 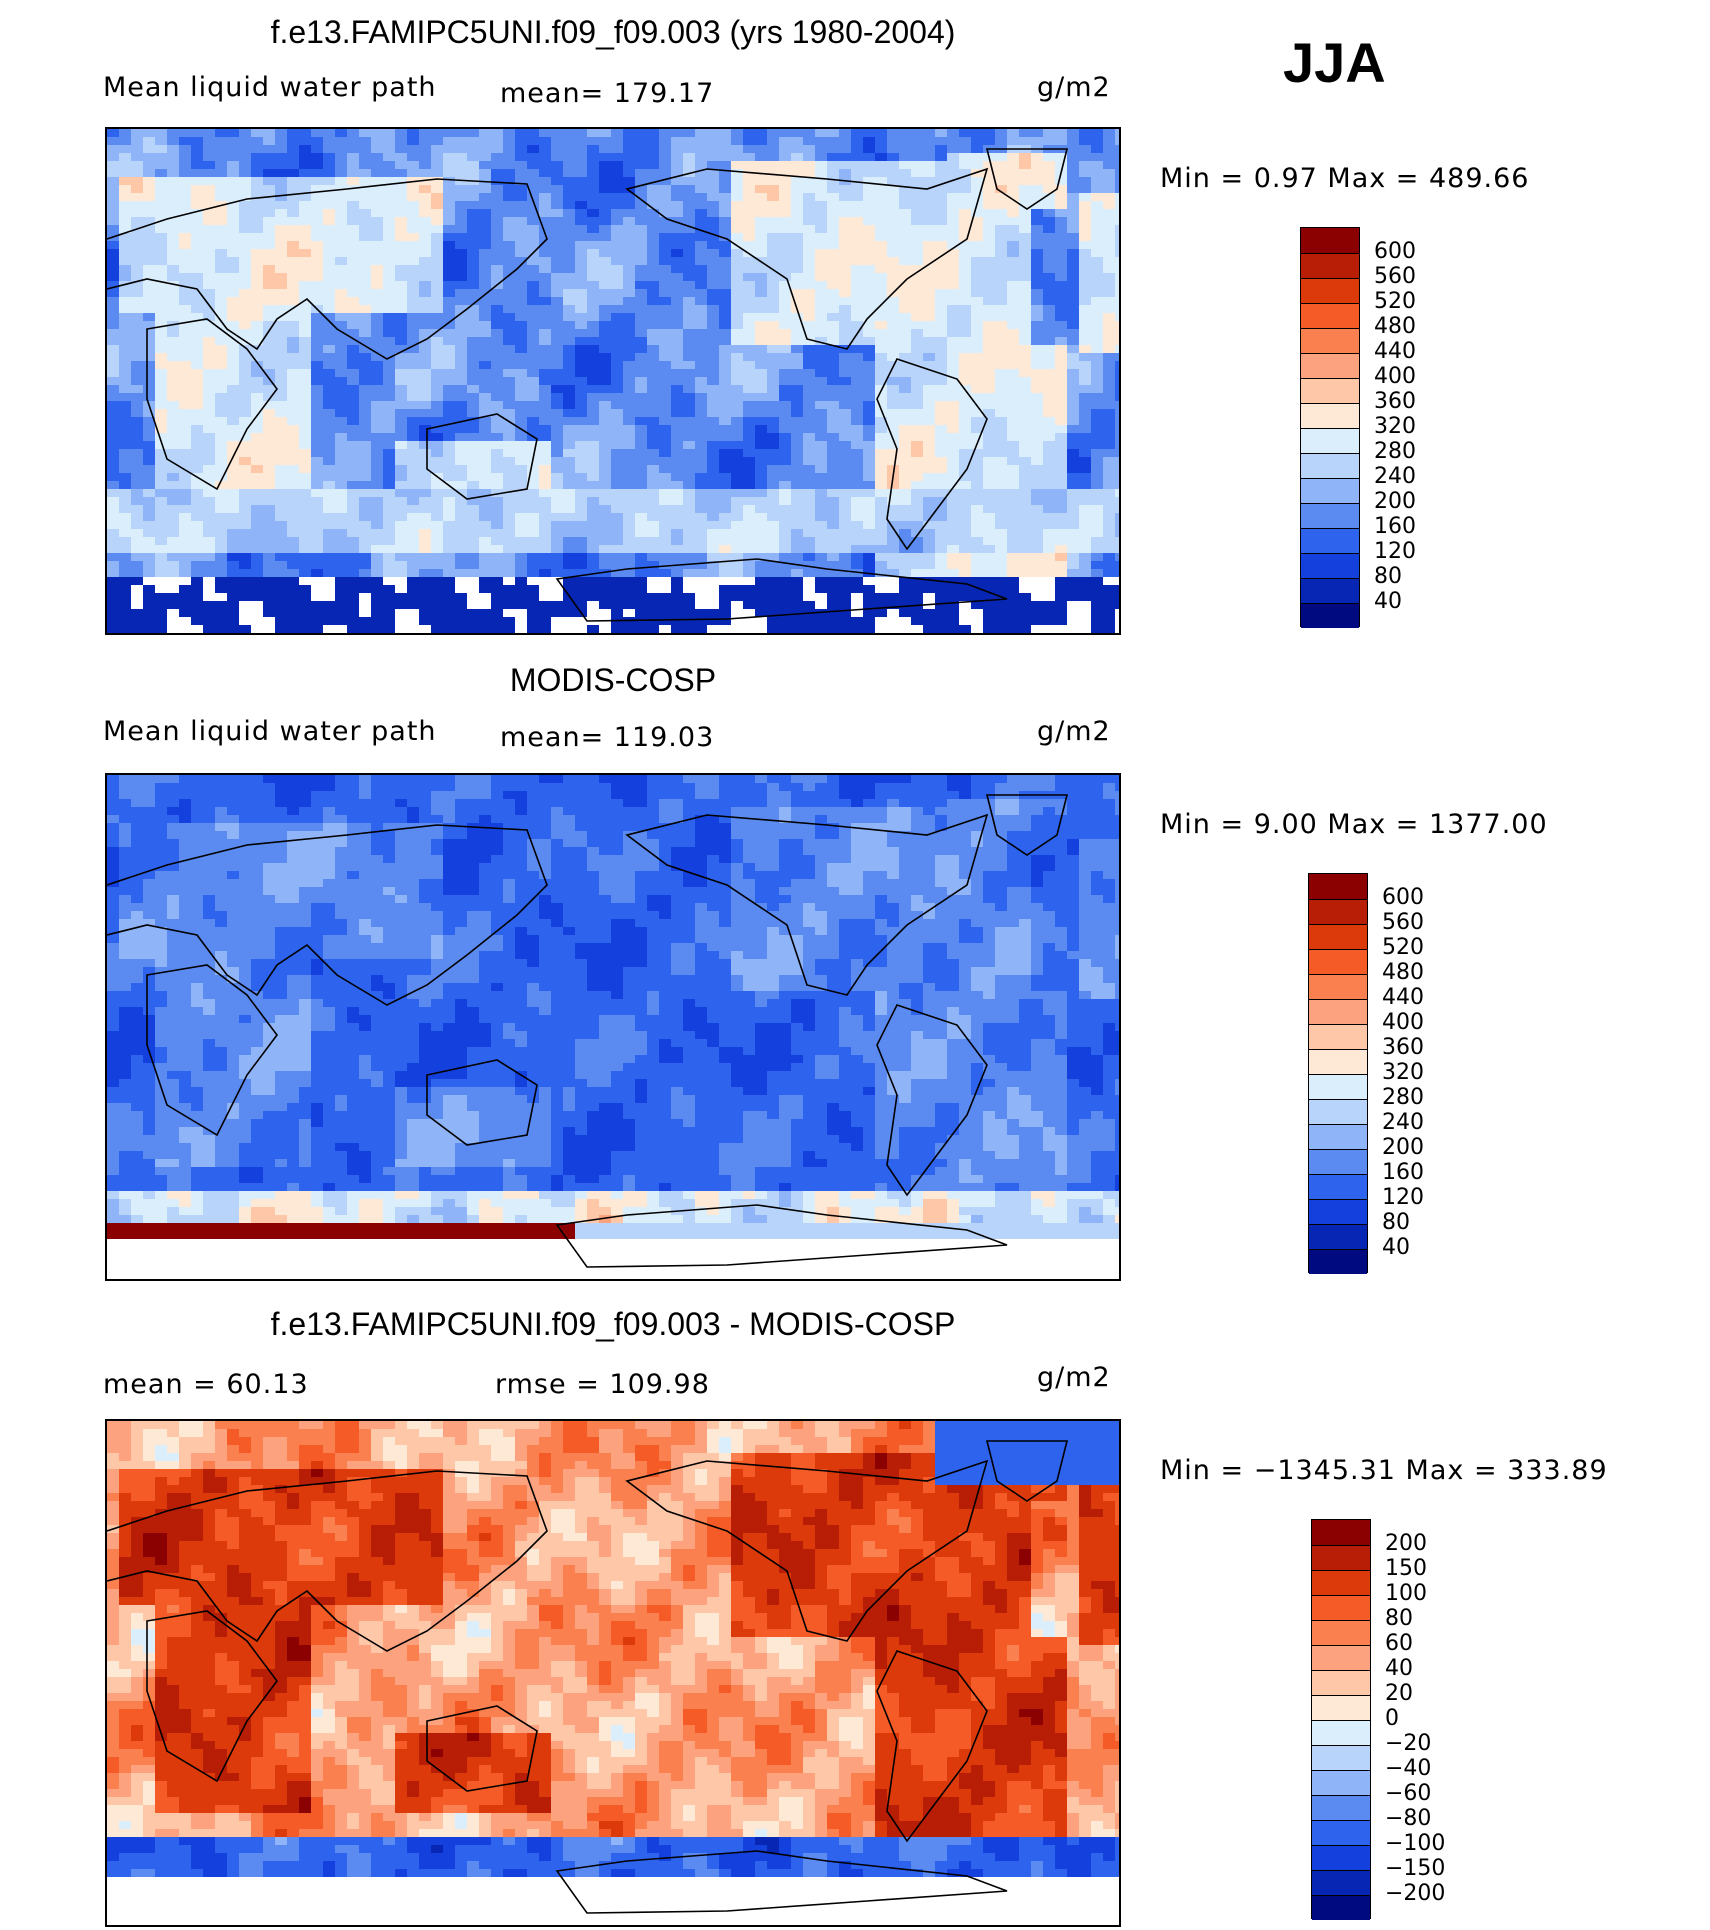 What do you see at coordinates (1408, 1768) in the screenshot?
I see `colorbar-label: −40` at bounding box center [1408, 1768].